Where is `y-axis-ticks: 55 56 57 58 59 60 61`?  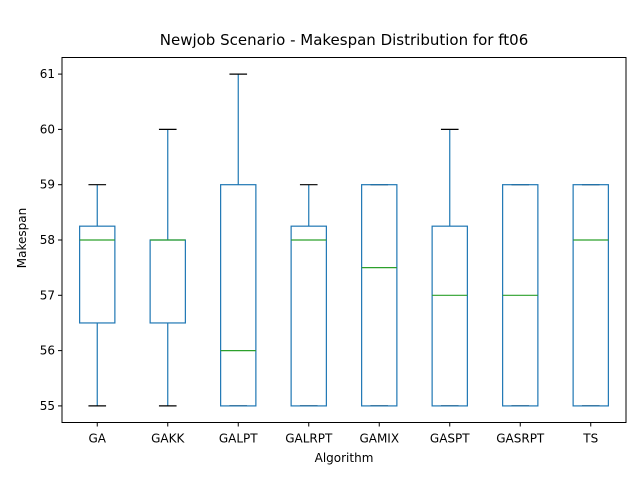
y-axis-ticks: 55 56 57 58 59 60 61 is located at coordinates (51, 240).